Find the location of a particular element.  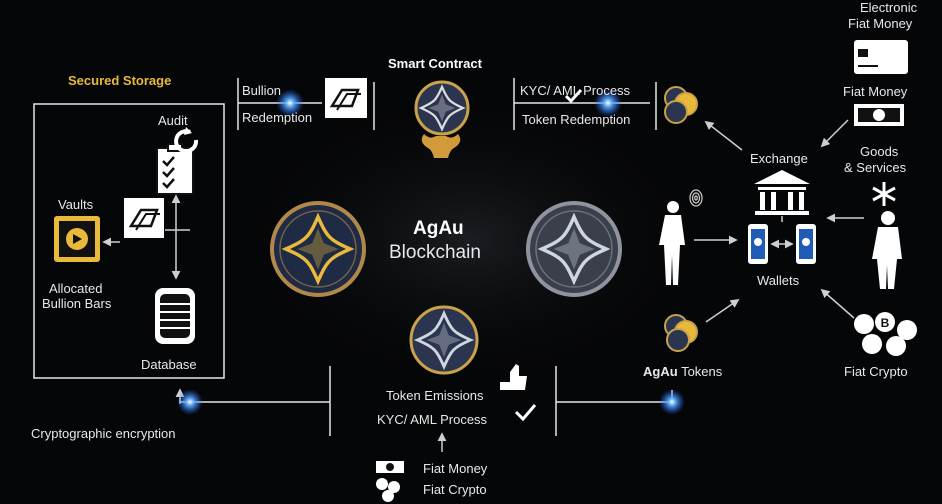

database-label: Database is located at coordinates (169, 364).